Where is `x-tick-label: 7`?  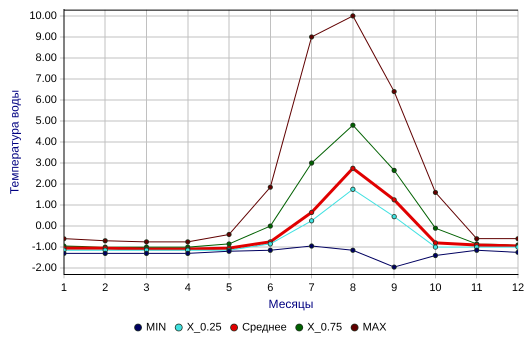 x-tick-label: 7 is located at coordinates (311, 288).